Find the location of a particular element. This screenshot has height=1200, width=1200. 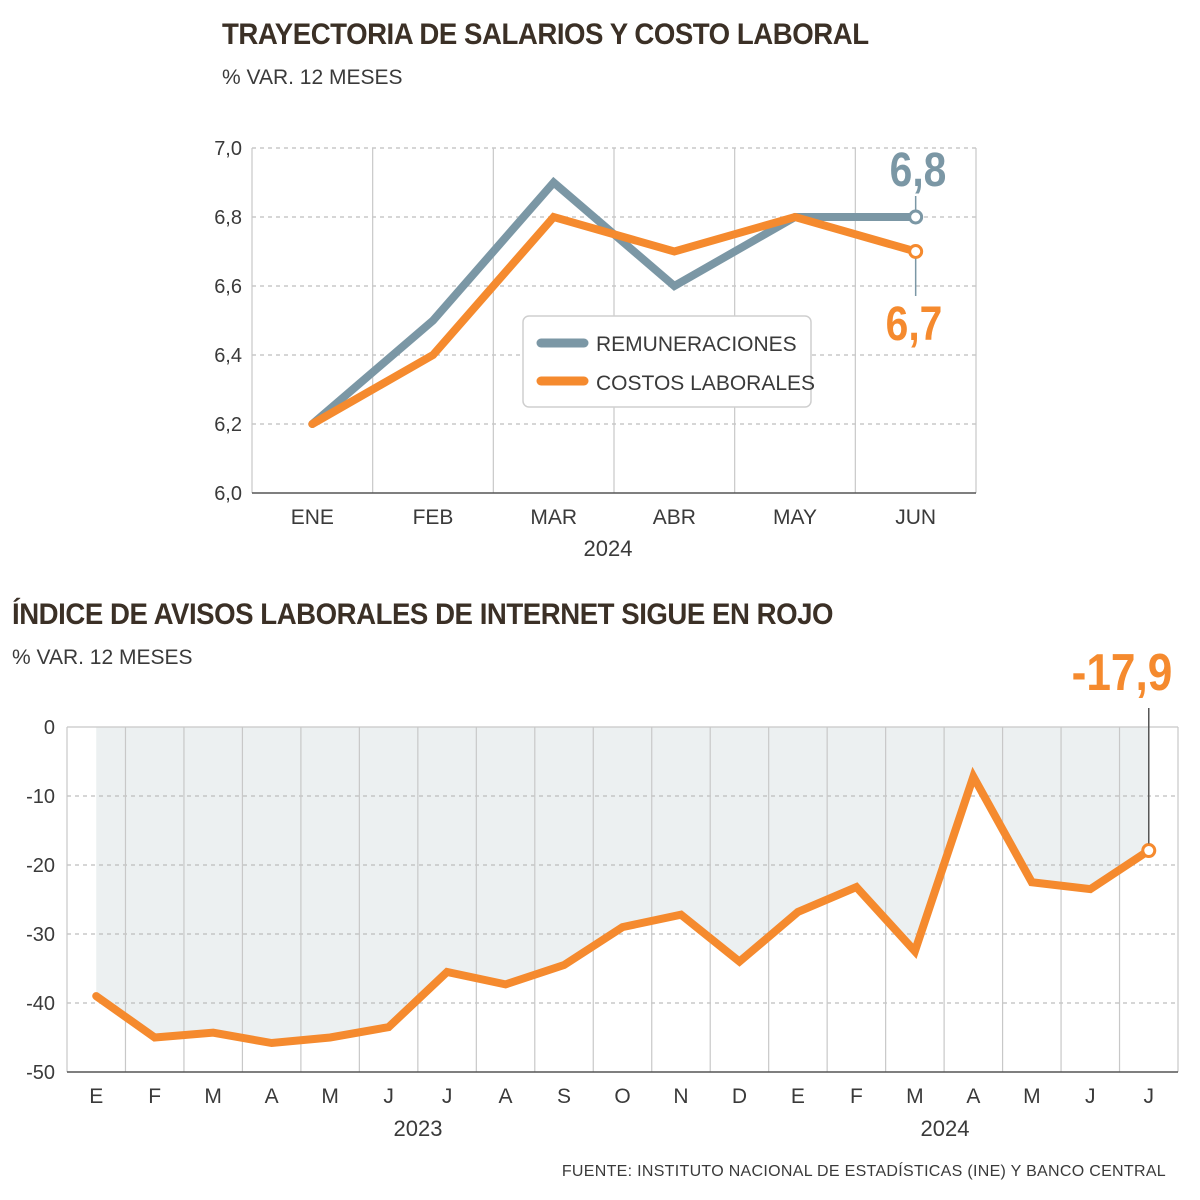

legend-box is located at coordinates (667, 361).